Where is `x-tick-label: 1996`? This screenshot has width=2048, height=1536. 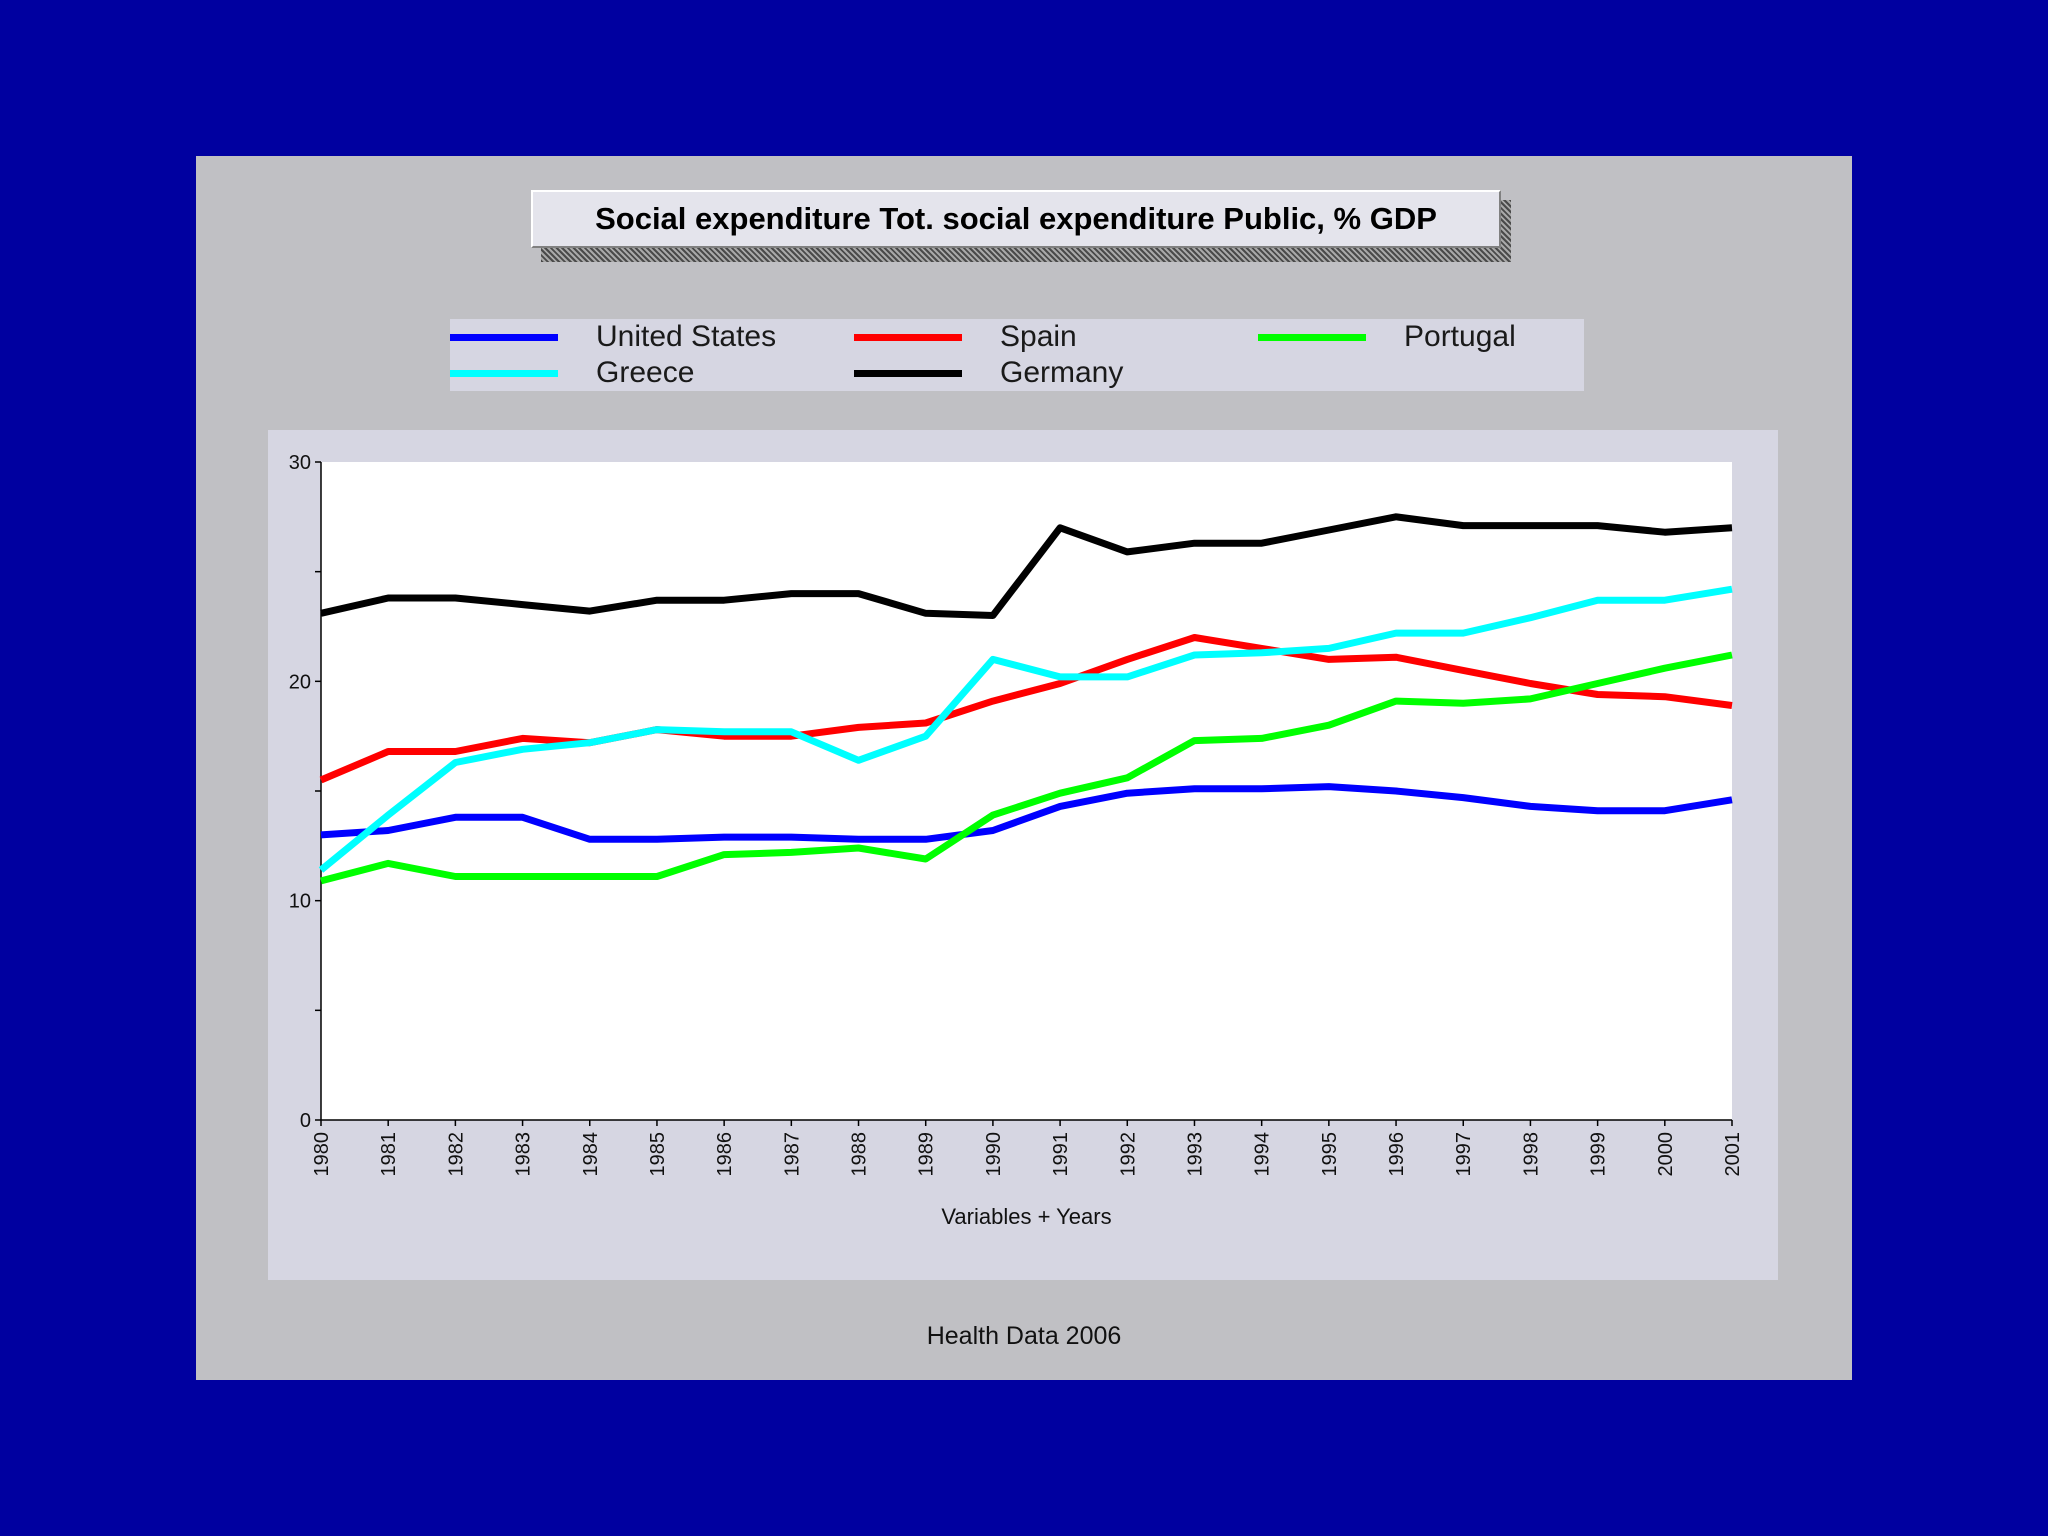 x-tick-label: 1996 is located at coordinates (1397, 1154).